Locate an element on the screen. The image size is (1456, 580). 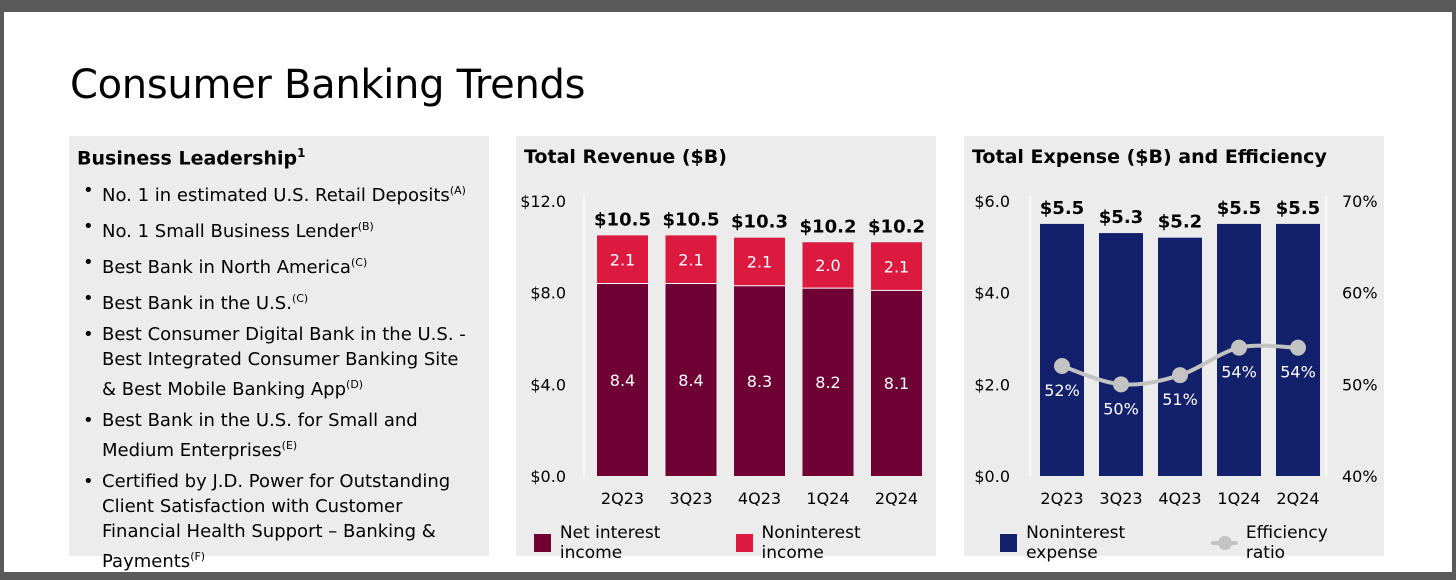
bar-value-label: $5.3 is located at coordinates (1121, 217).